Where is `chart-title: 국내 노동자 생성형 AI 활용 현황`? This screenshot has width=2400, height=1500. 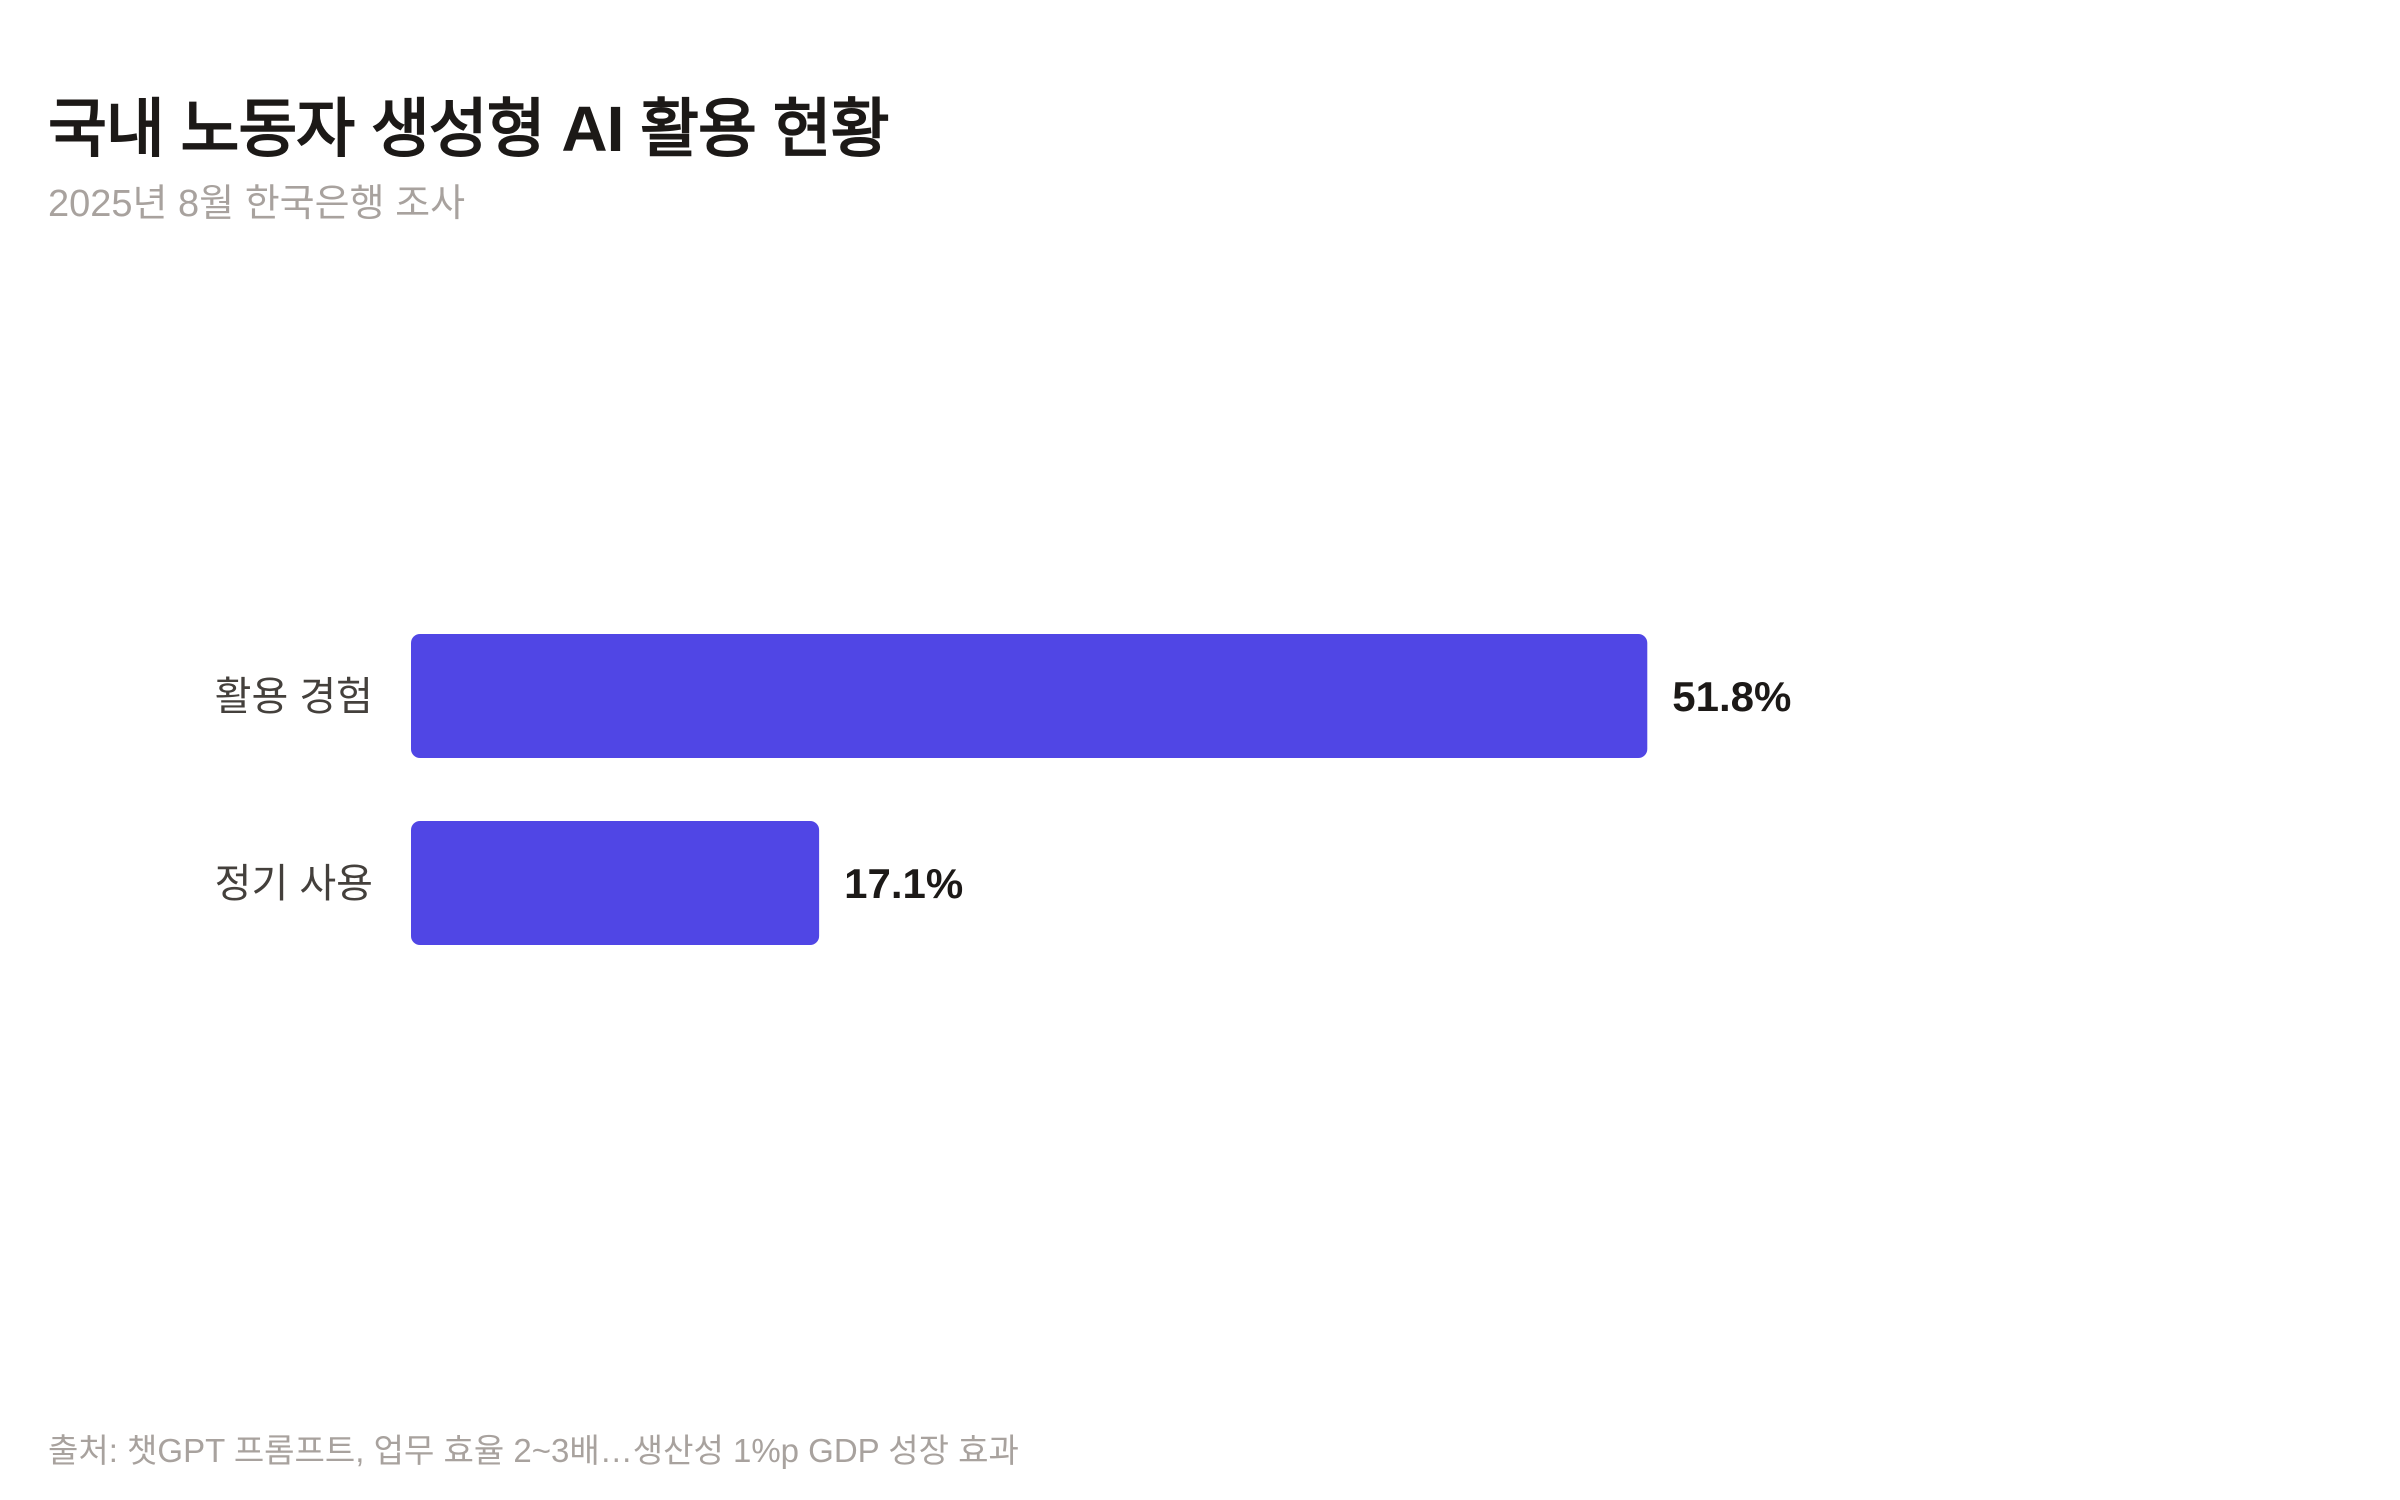
chart-title: 국내 노동자 생성형 AI 활용 현황 is located at coordinates (468, 129).